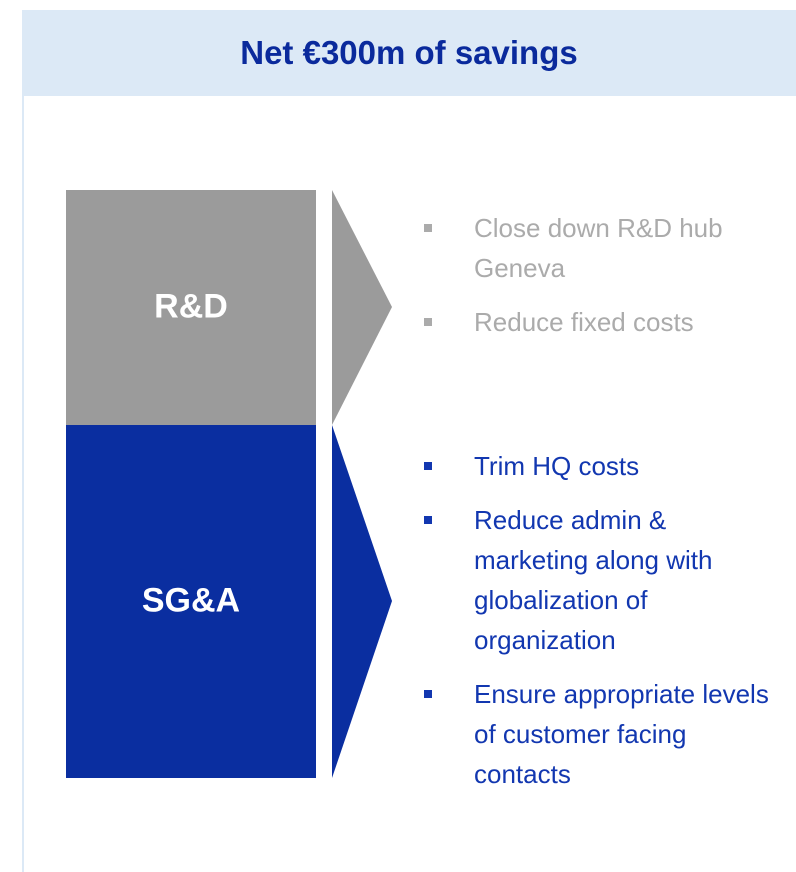 The height and width of the screenshot is (872, 796). I want to click on bullet: Trim HQ costs, so click(600, 466).